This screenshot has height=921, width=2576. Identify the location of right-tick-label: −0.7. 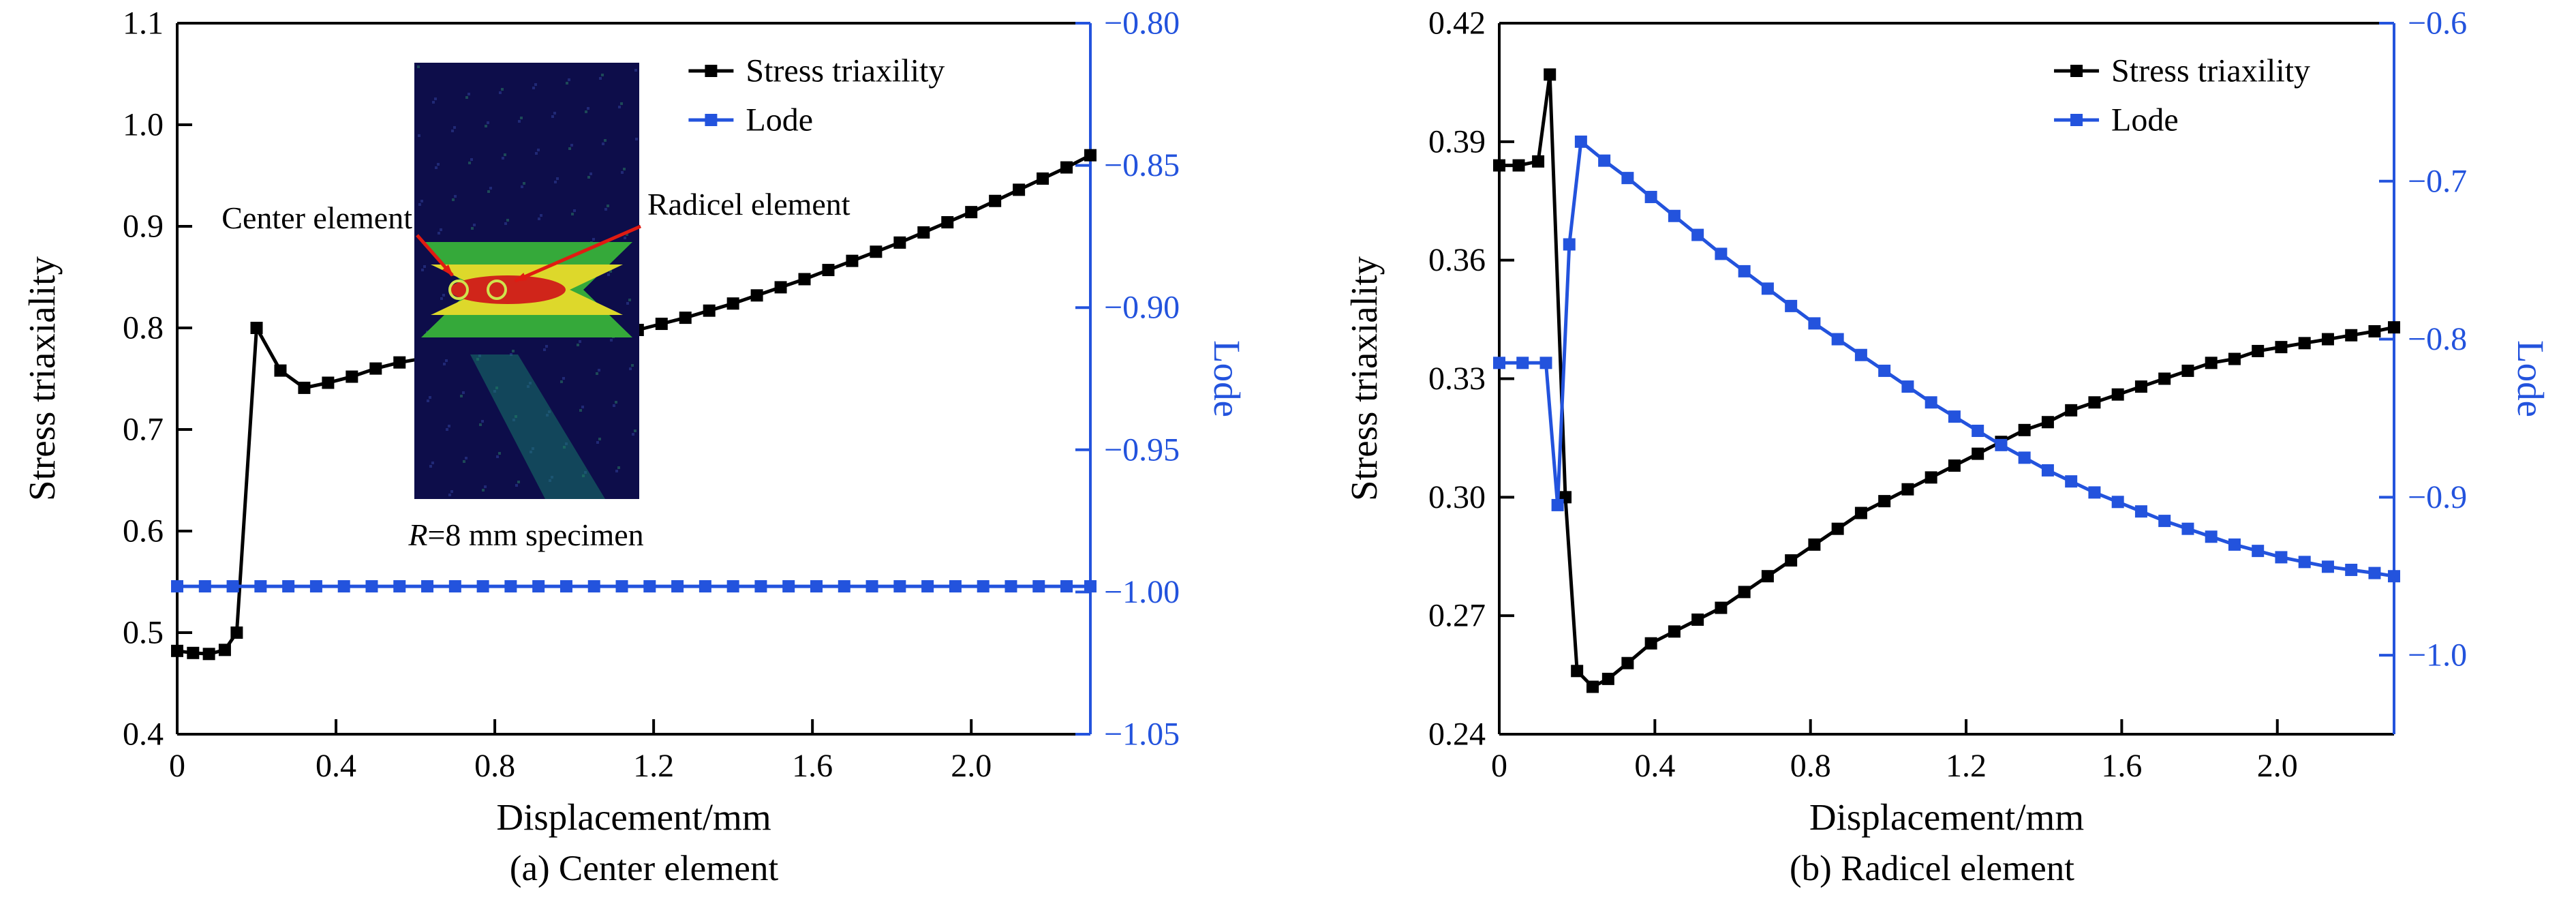
(2437, 181).